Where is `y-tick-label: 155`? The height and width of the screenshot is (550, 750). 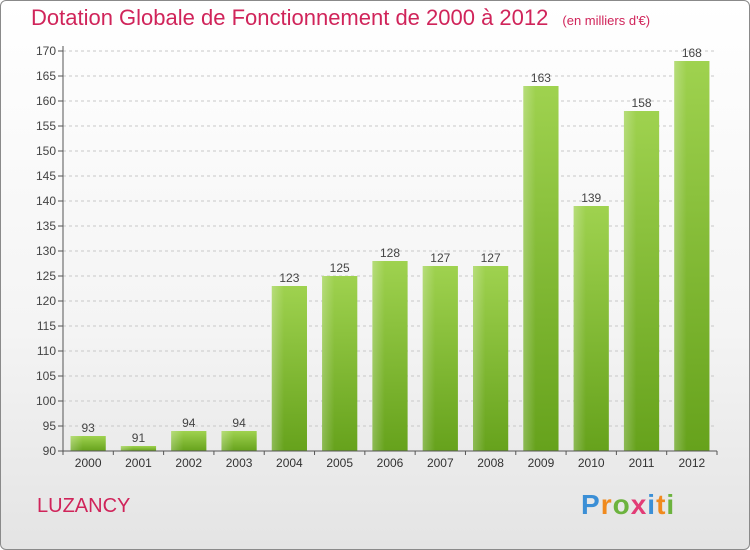 y-tick-label: 155 is located at coordinates (46, 126).